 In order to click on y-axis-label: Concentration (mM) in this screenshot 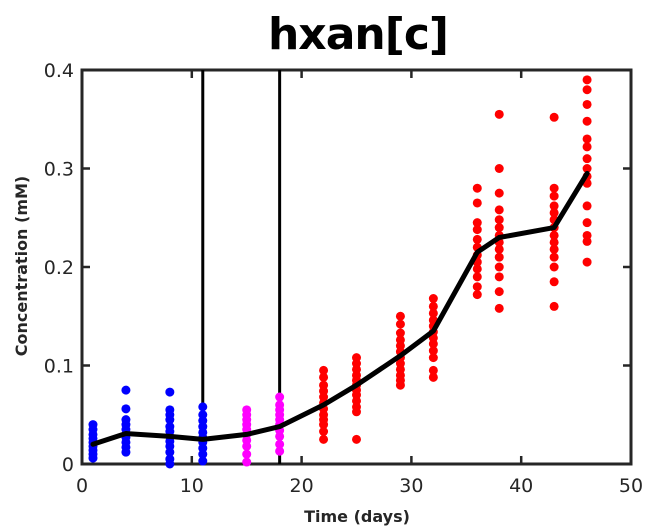, I will do `click(21, 266)`.